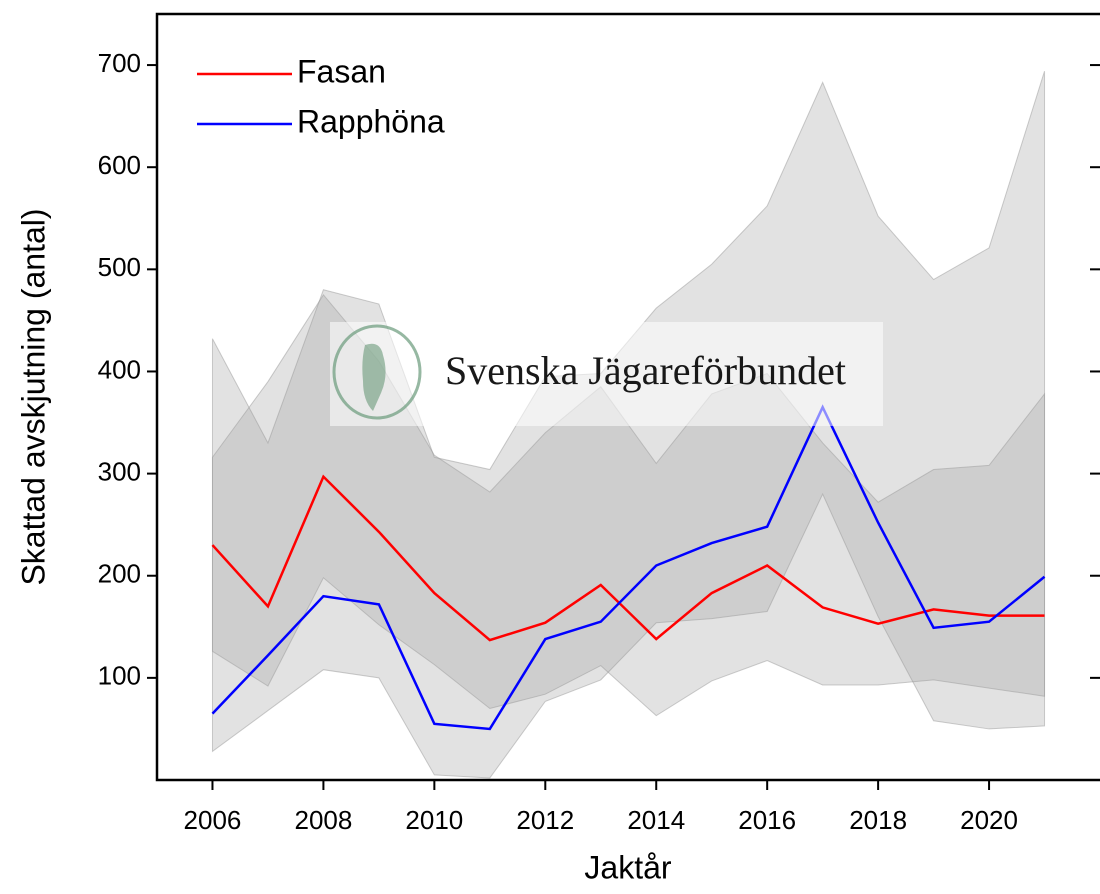  Describe the element at coordinates (119, 471) in the screenshot. I see `y-tick-label: 300` at that location.